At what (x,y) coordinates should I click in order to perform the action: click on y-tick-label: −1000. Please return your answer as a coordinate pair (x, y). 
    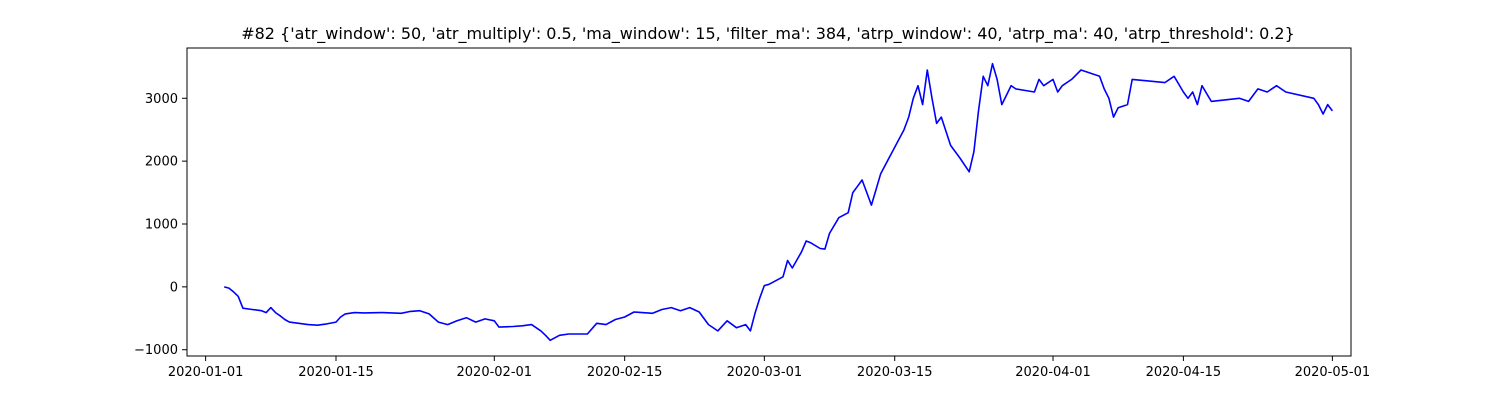
    Looking at the image, I should click on (156, 350).